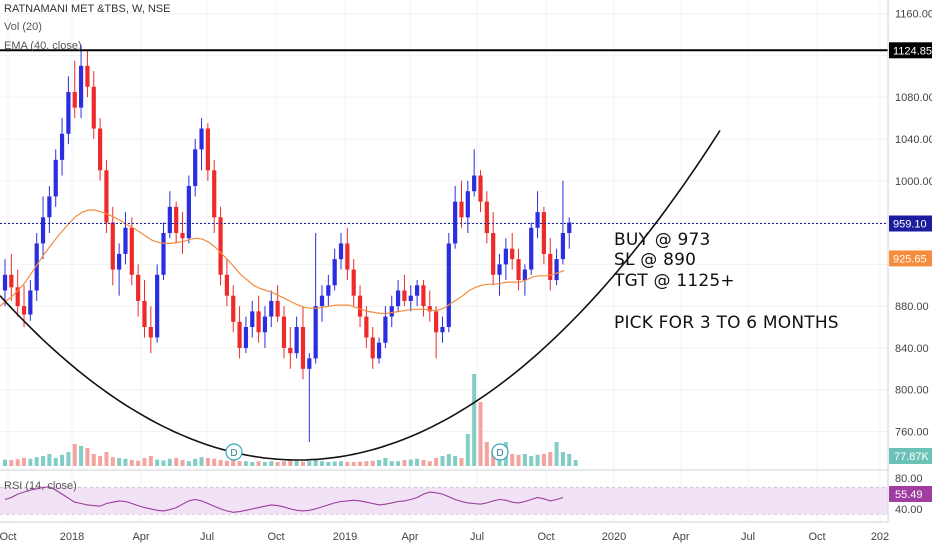 This screenshot has width=932, height=550. I want to click on candle-body, so click(569, 227).